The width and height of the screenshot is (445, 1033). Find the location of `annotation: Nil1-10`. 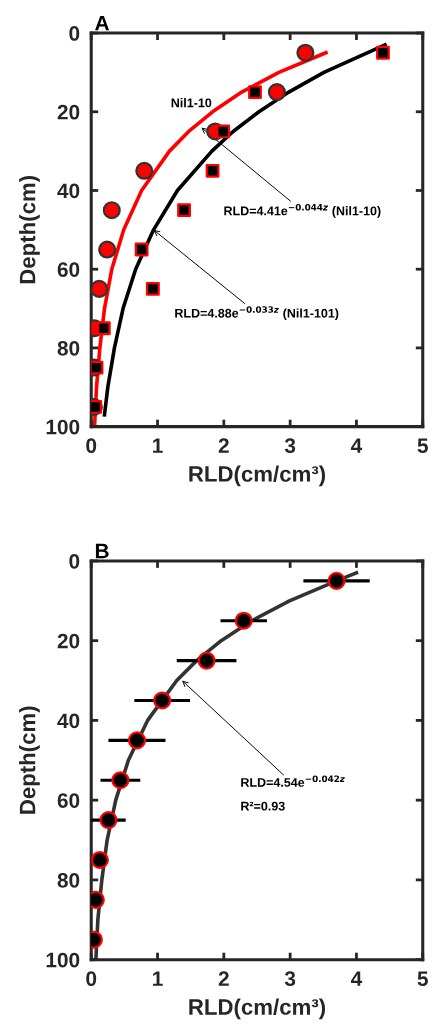

annotation: Nil1-10 is located at coordinates (191, 103).